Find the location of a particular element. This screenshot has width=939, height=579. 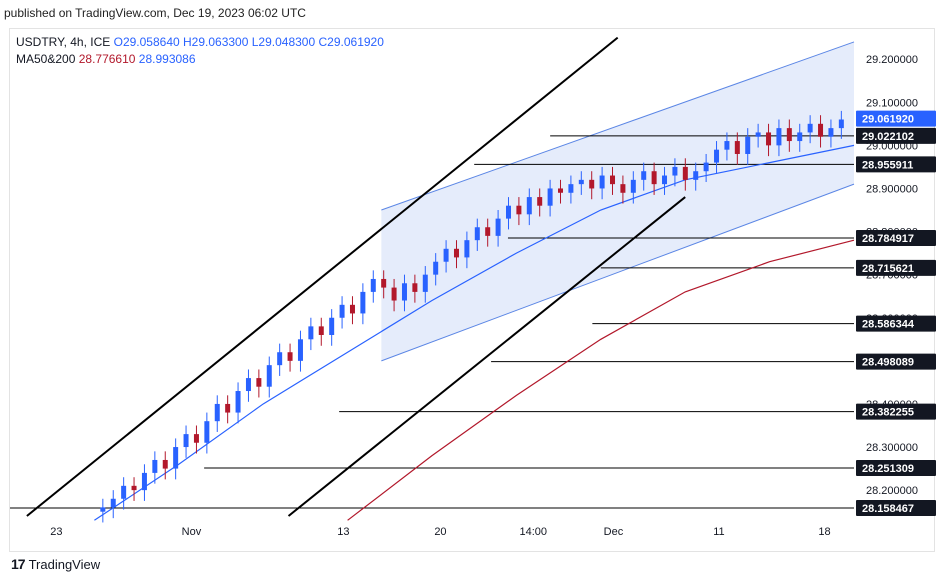

low-value: L29.048300 is located at coordinates (283, 42).